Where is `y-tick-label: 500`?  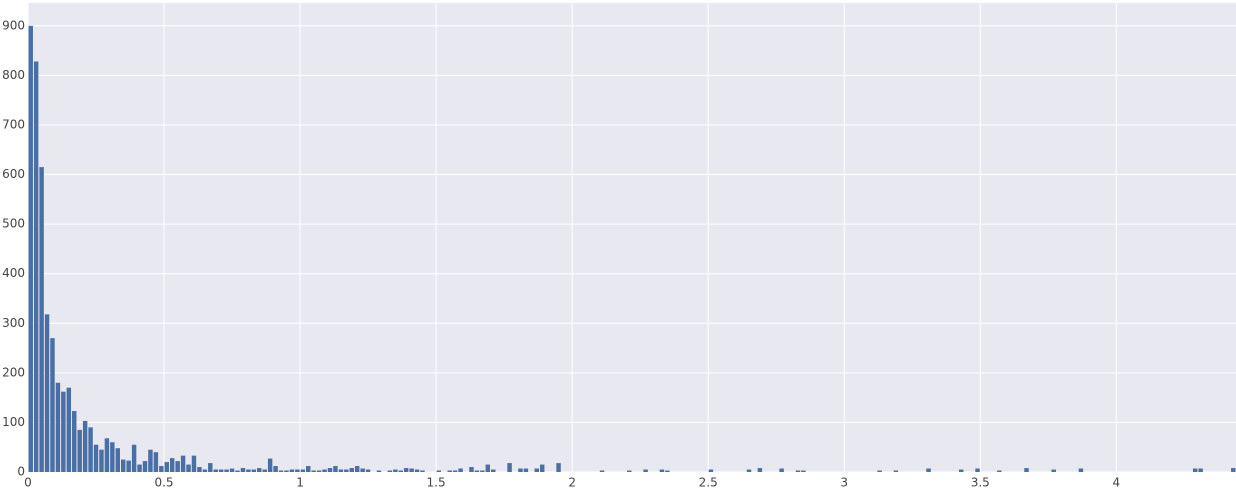 y-tick-label: 500 is located at coordinates (13, 224).